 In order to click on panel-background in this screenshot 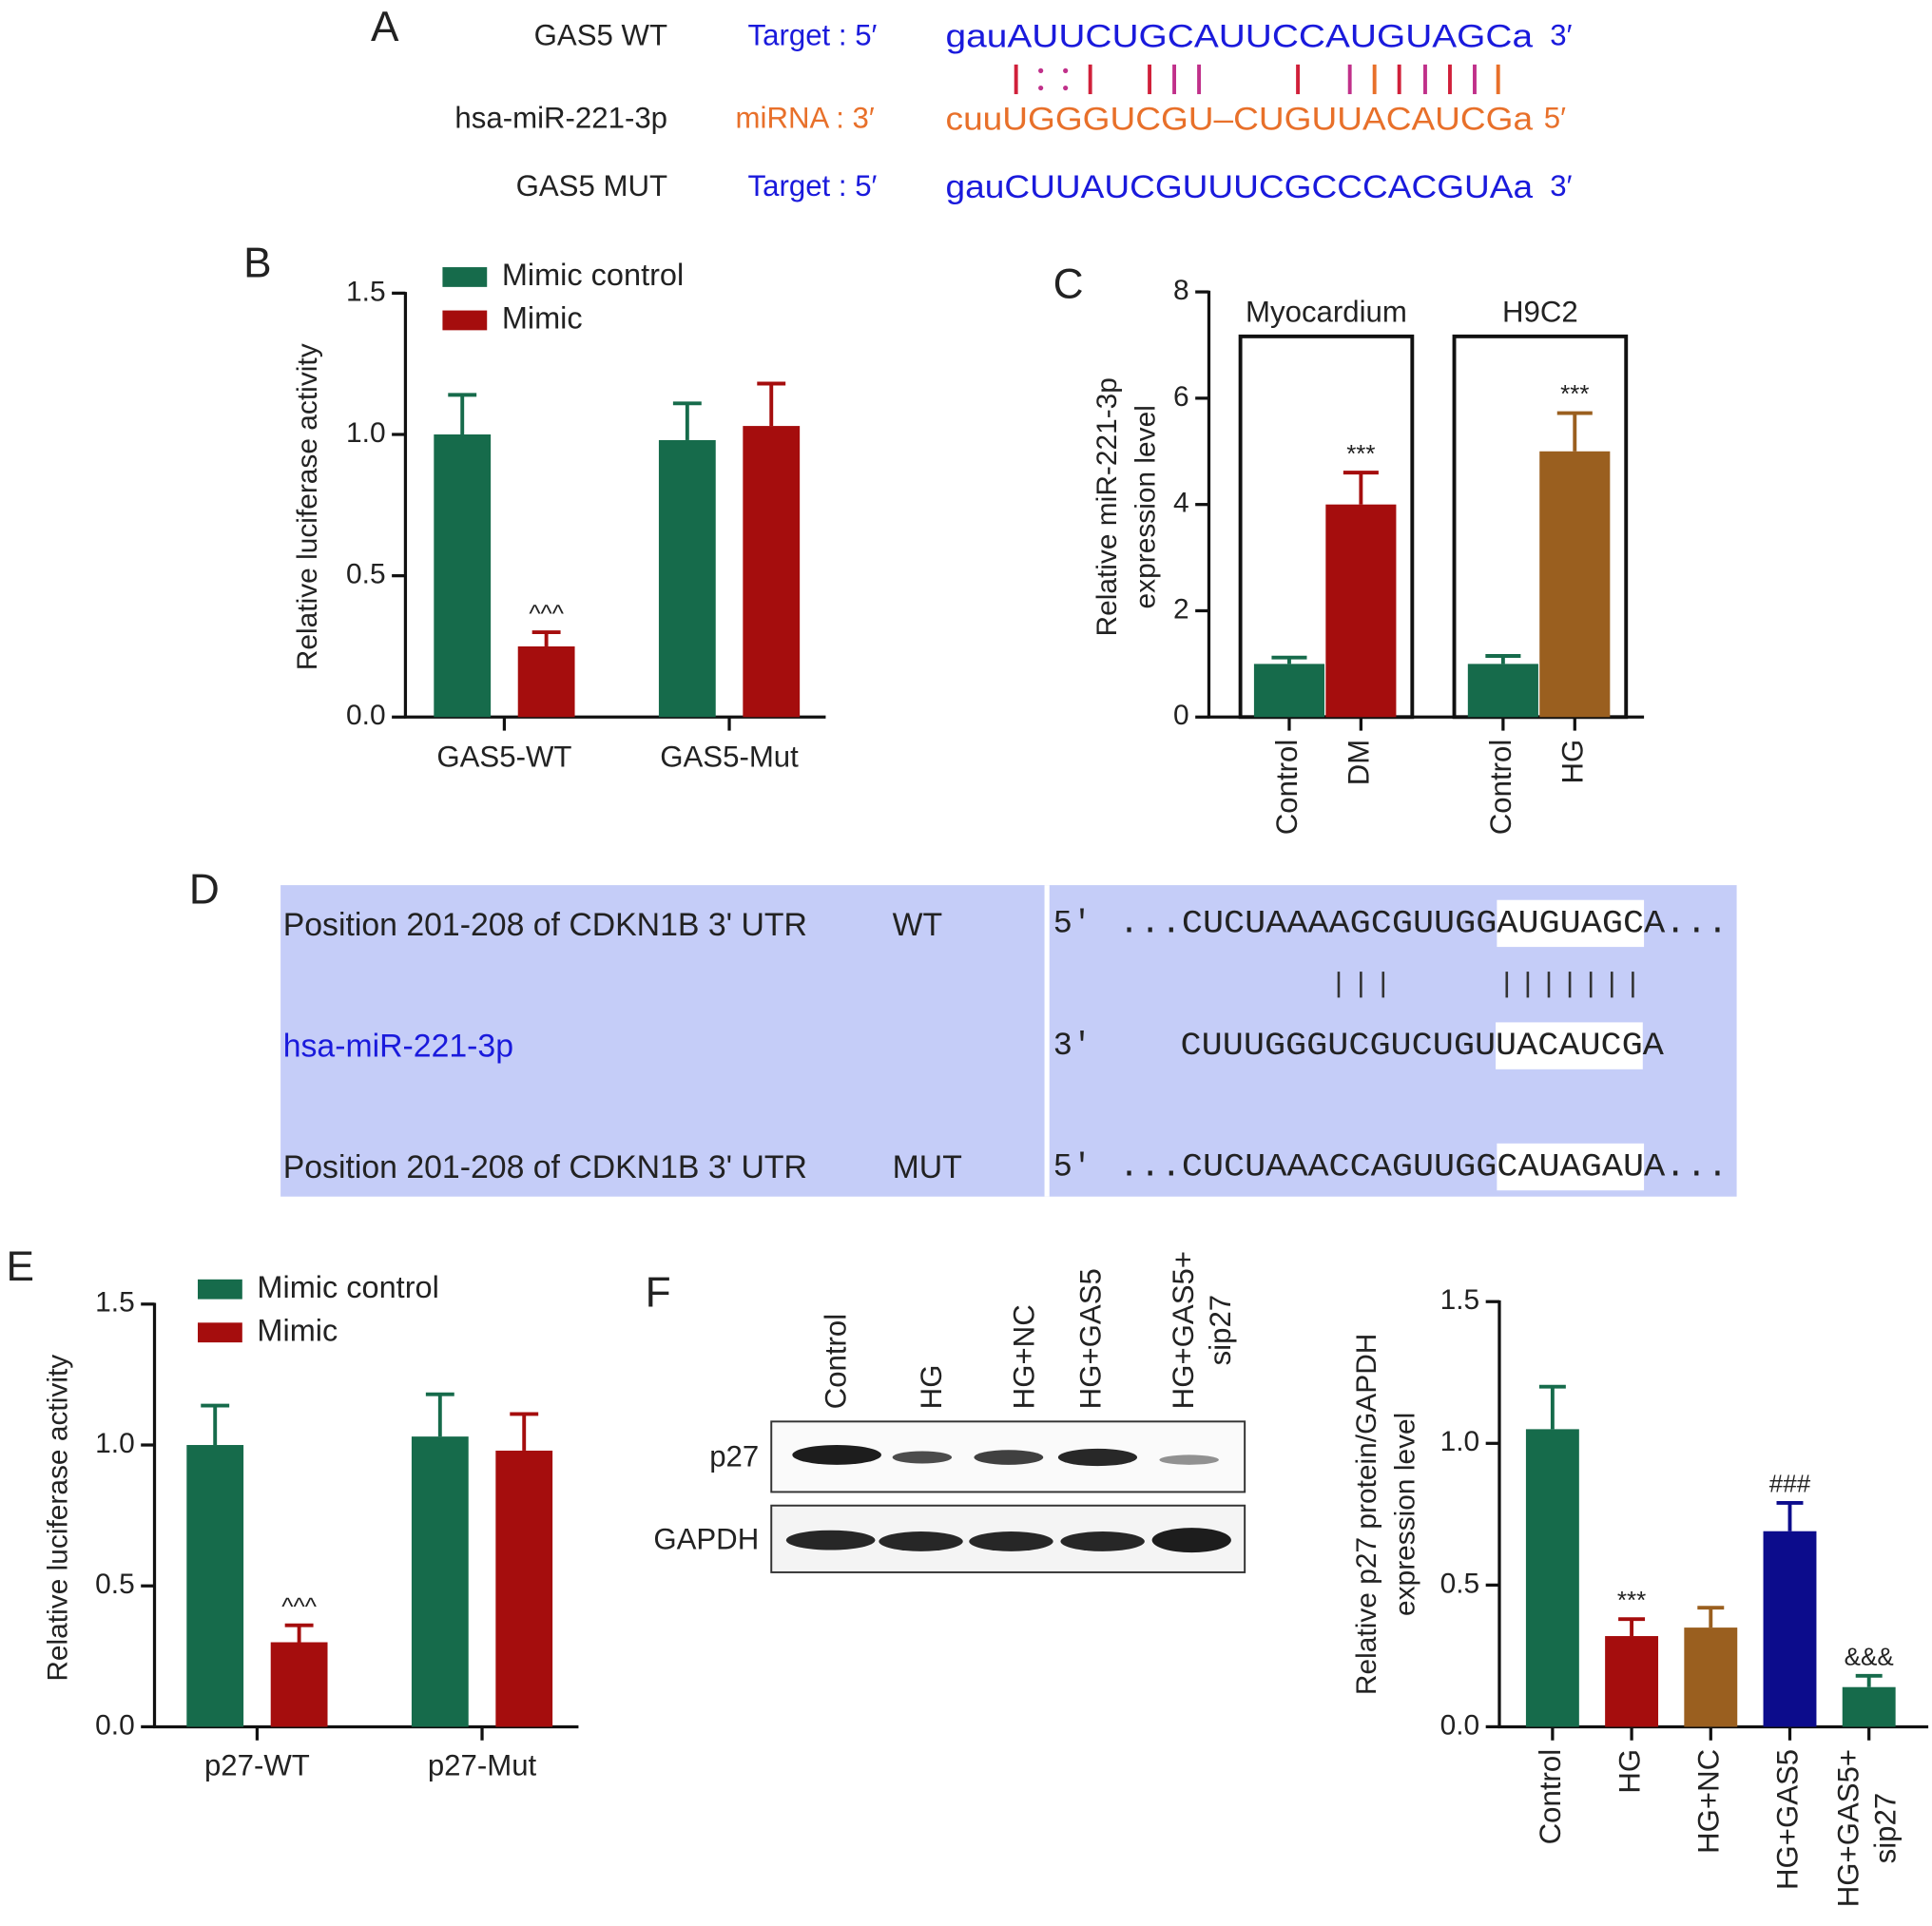, I will do `click(1008, 1041)`.